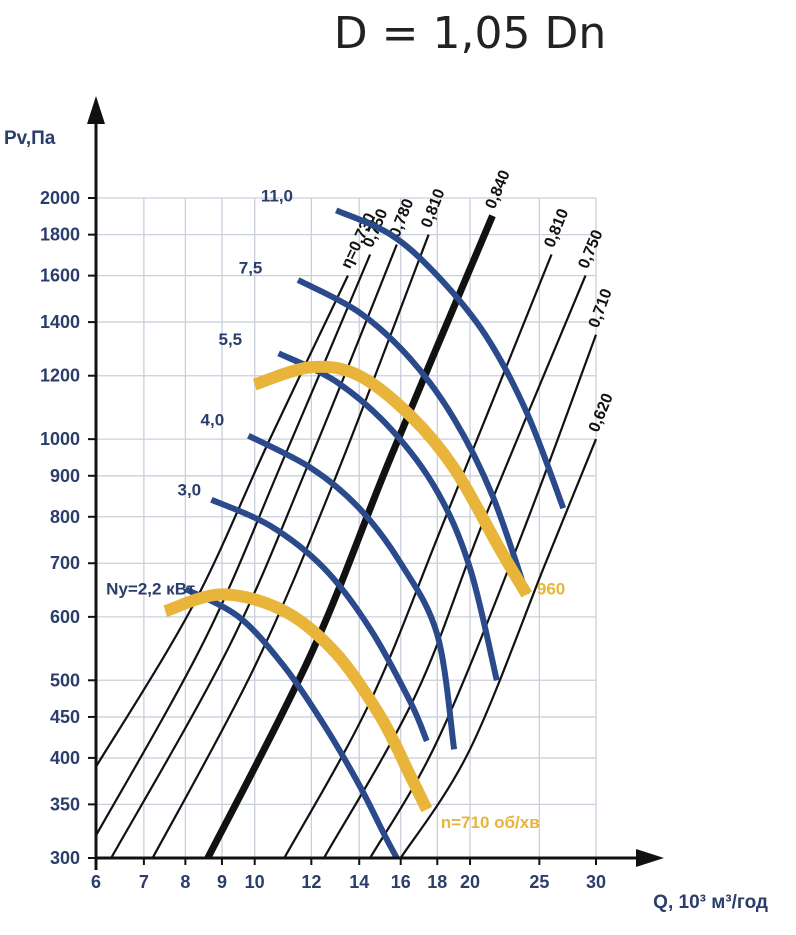 The image size is (796, 935). Describe the element at coordinates (190, 490) in the screenshot. I see `power-curve-label: 3,0` at that location.